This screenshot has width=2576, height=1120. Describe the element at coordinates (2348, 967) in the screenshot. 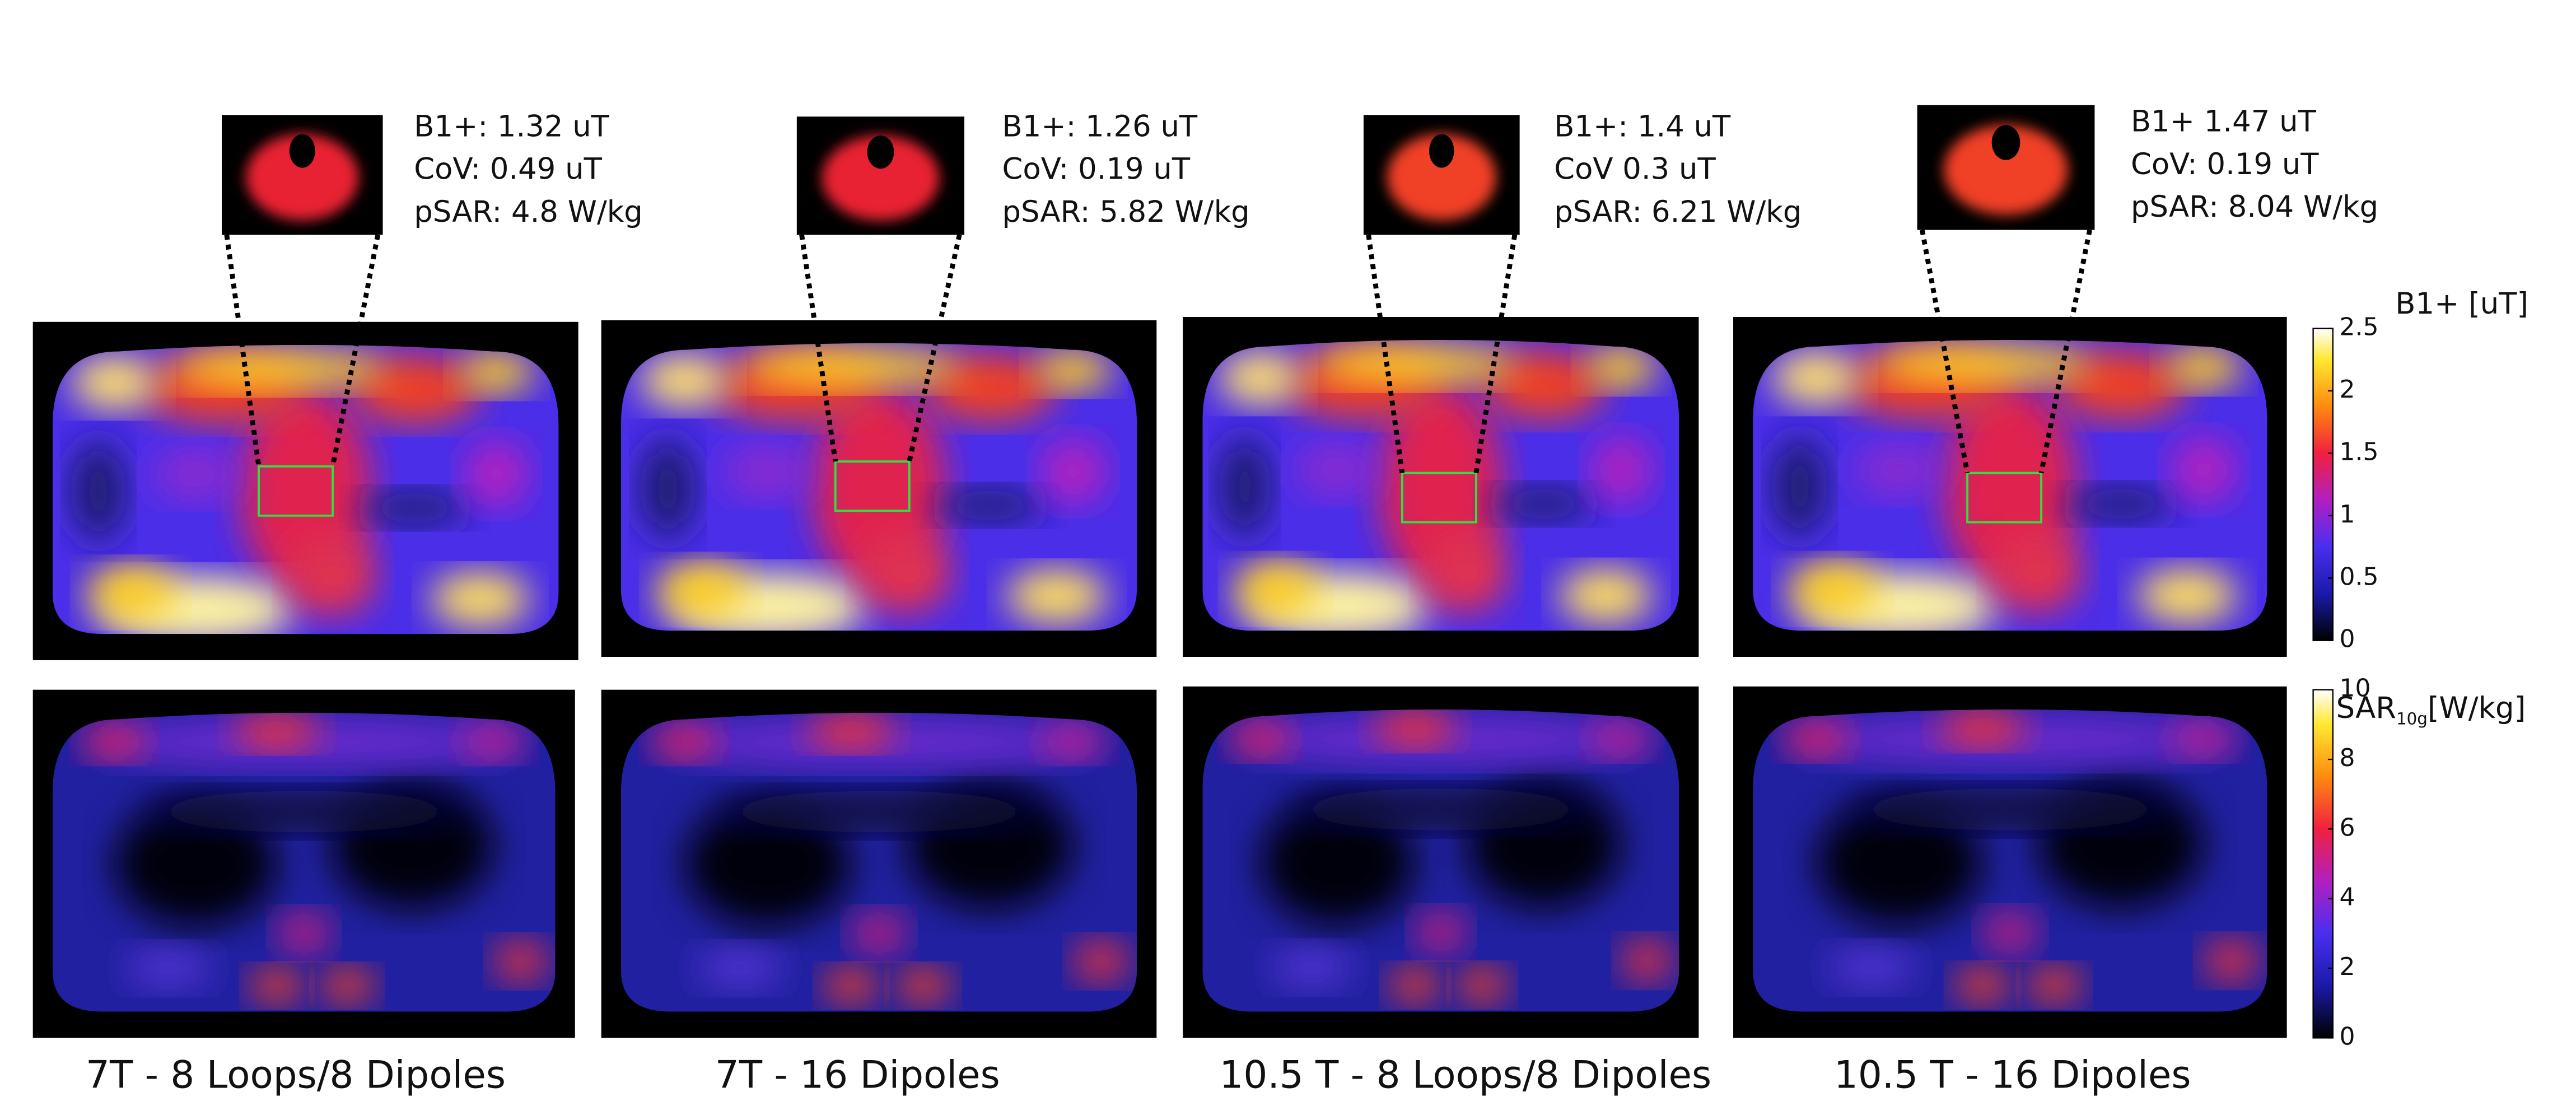

I see `colorbar-tick-label: 2` at that location.